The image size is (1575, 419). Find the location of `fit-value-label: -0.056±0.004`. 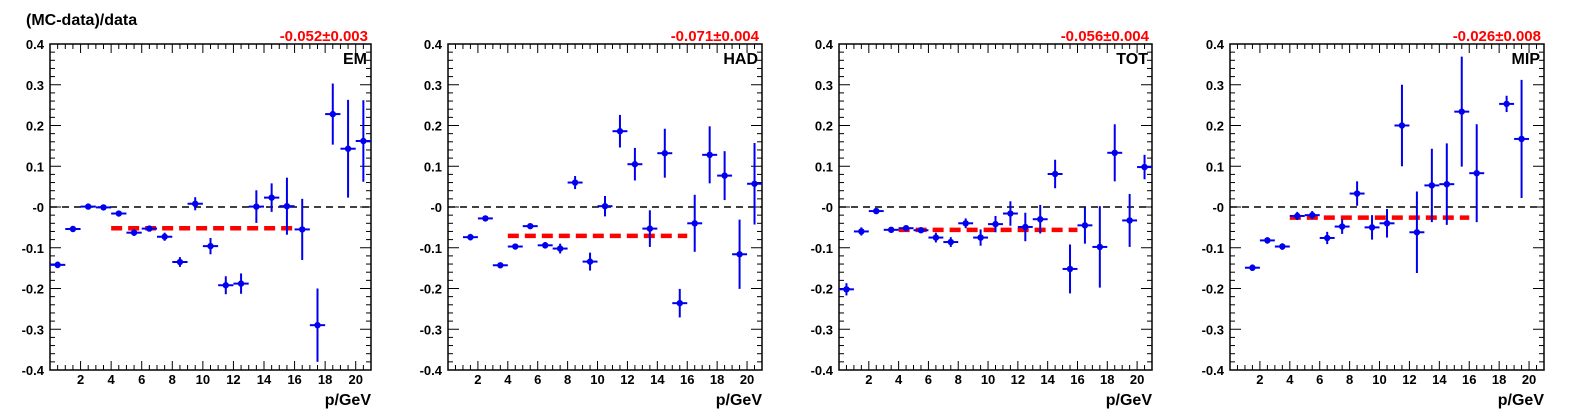

fit-value-label: -0.056±0.004 is located at coordinates (1105, 36).